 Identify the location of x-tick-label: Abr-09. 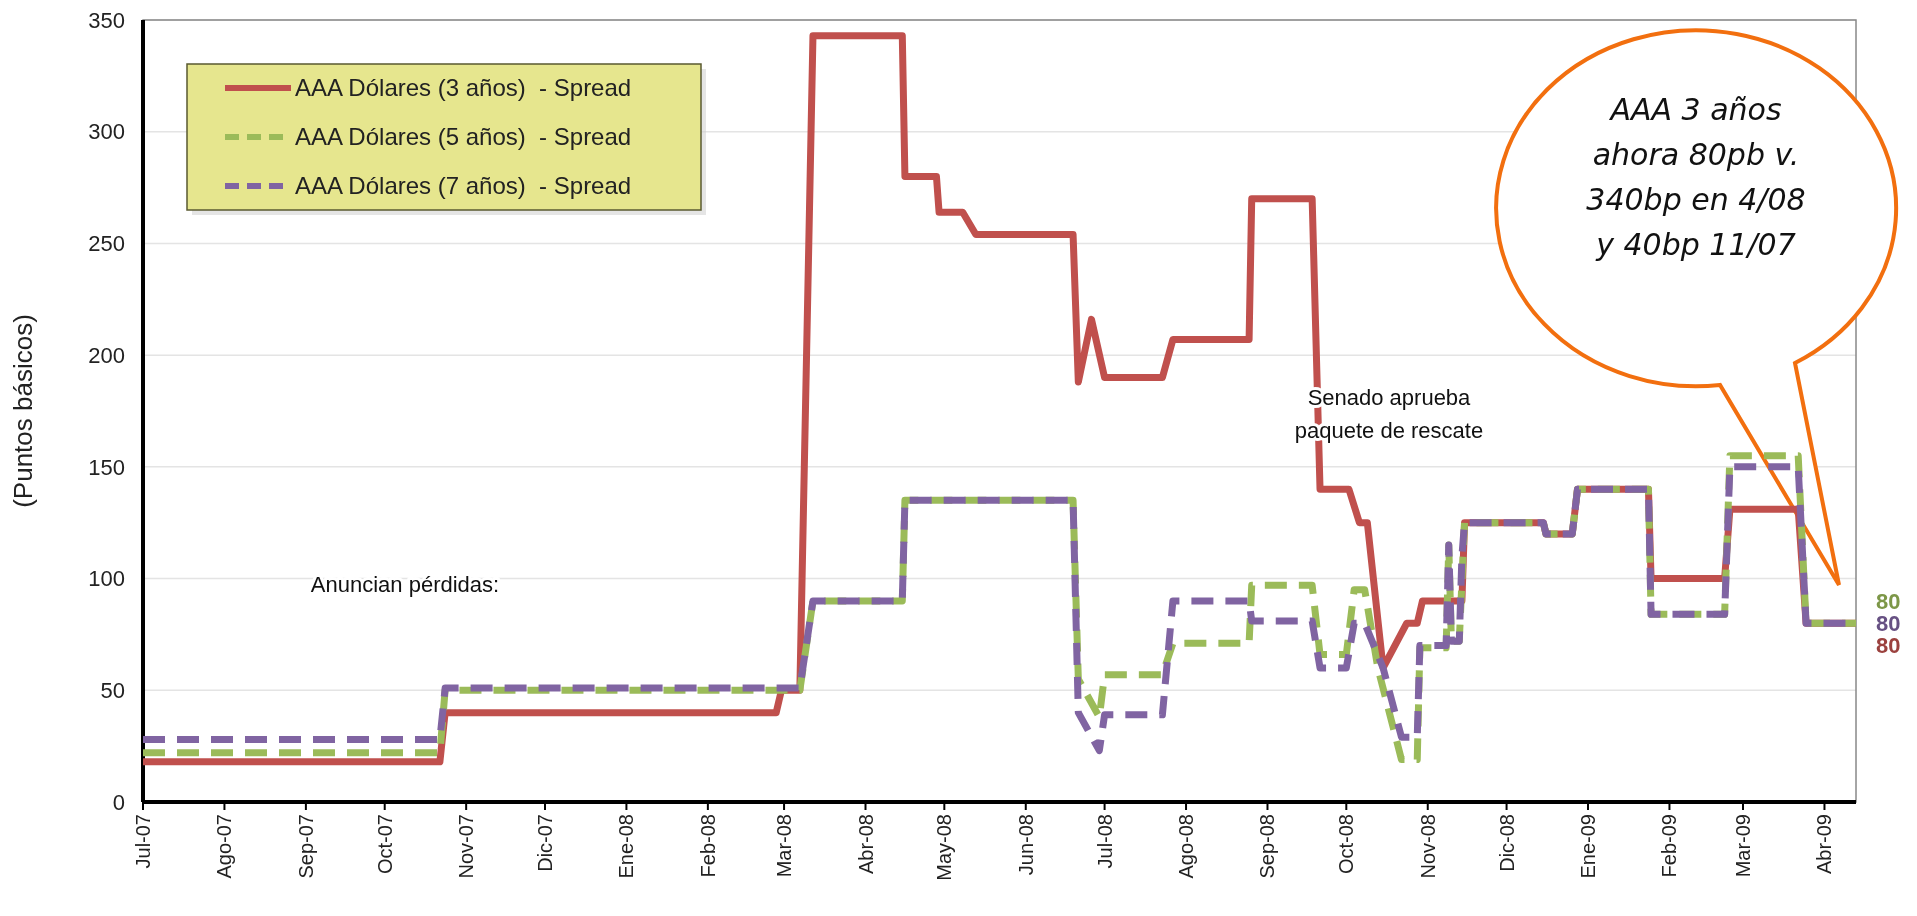
(1824, 844).